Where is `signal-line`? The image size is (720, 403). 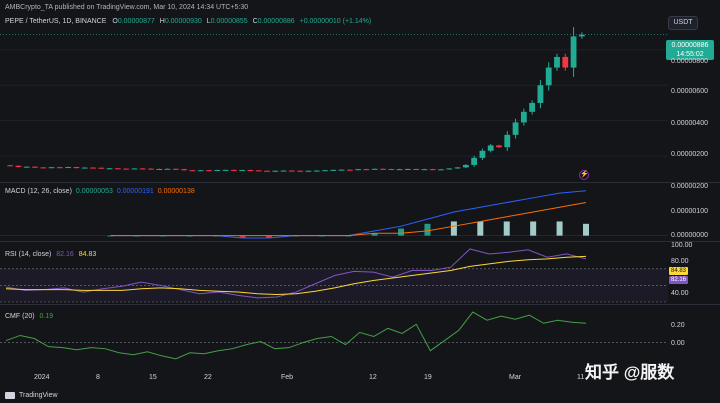
signal-line is located at coordinates (348, 219).